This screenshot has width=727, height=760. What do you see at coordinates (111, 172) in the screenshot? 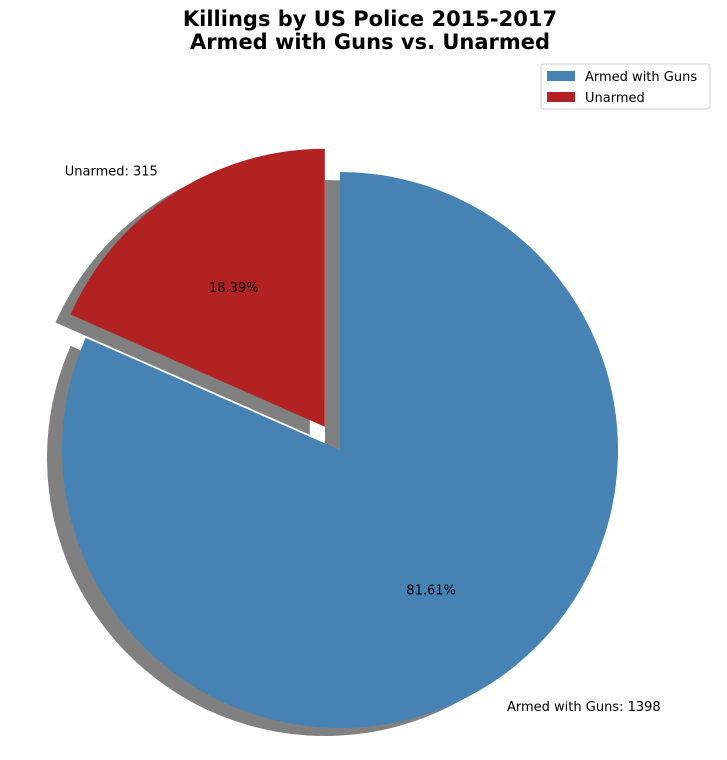
I see `outer-label-unarmed: Unarmed: 315` at bounding box center [111, 172].